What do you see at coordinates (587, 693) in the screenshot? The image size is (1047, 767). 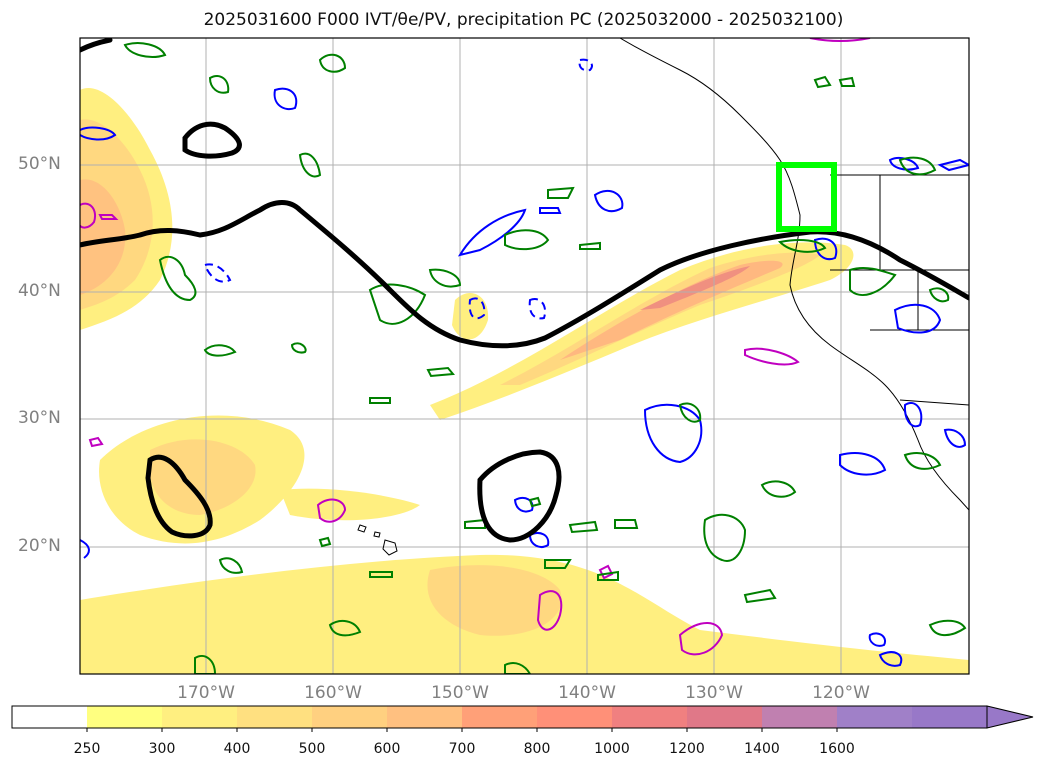 I see `lon-label-140w: 140°W` at bounding box center [587, 693].